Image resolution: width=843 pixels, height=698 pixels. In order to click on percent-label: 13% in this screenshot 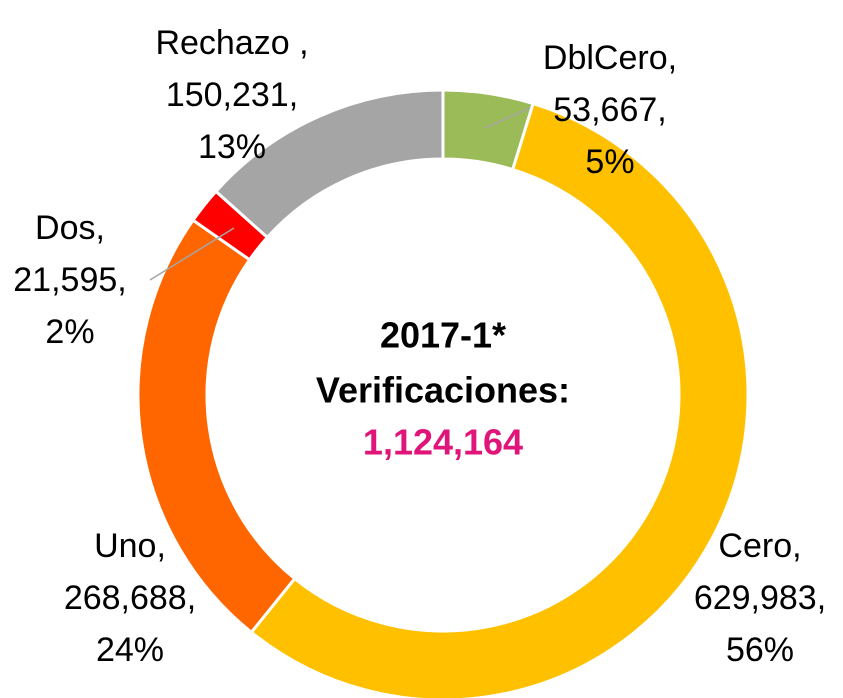, I will do `click(232, 147)`.